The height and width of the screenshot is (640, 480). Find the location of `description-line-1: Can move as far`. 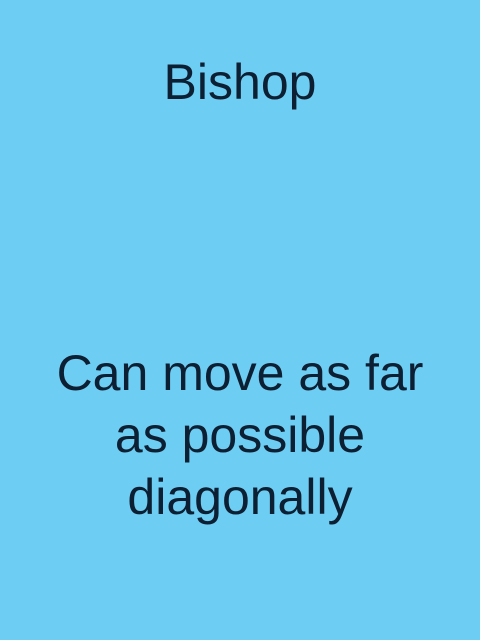

description-line-1: Can move as far is located at coordinates (240, 373).